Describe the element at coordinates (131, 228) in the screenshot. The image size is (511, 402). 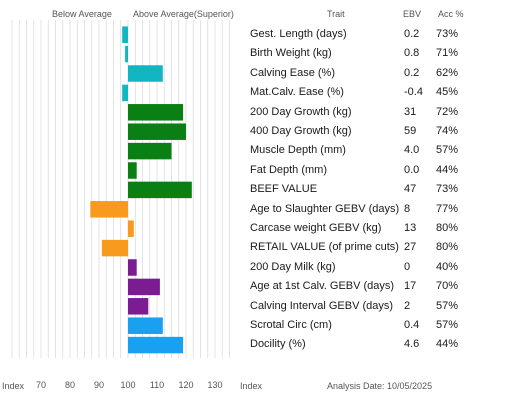
I see `bar-carcase-weight-gebv-kg` at that location.